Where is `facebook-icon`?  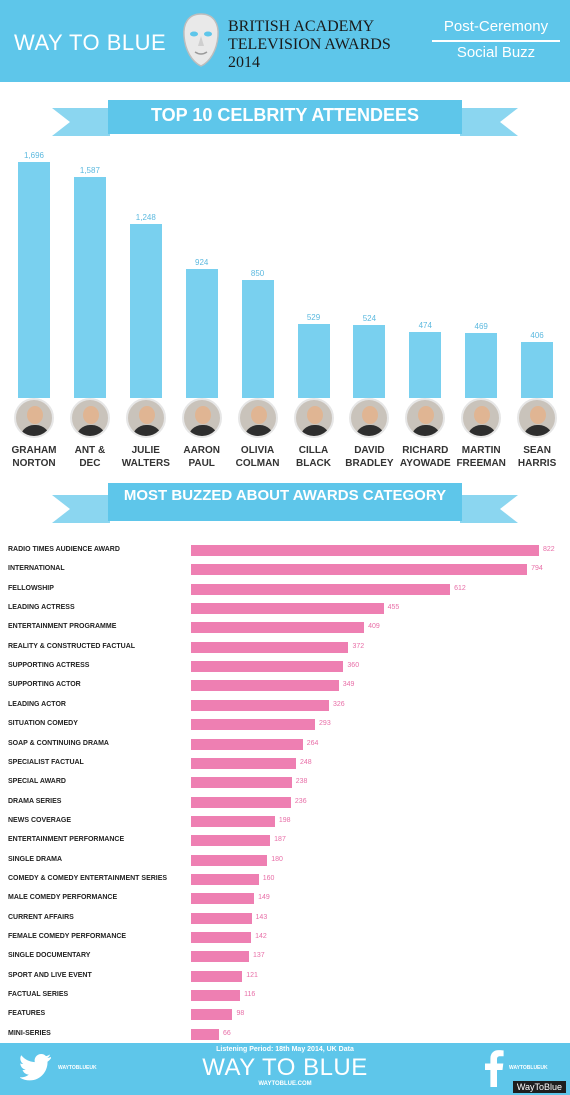 facebook-icon is located at coordinates (494, 1068).